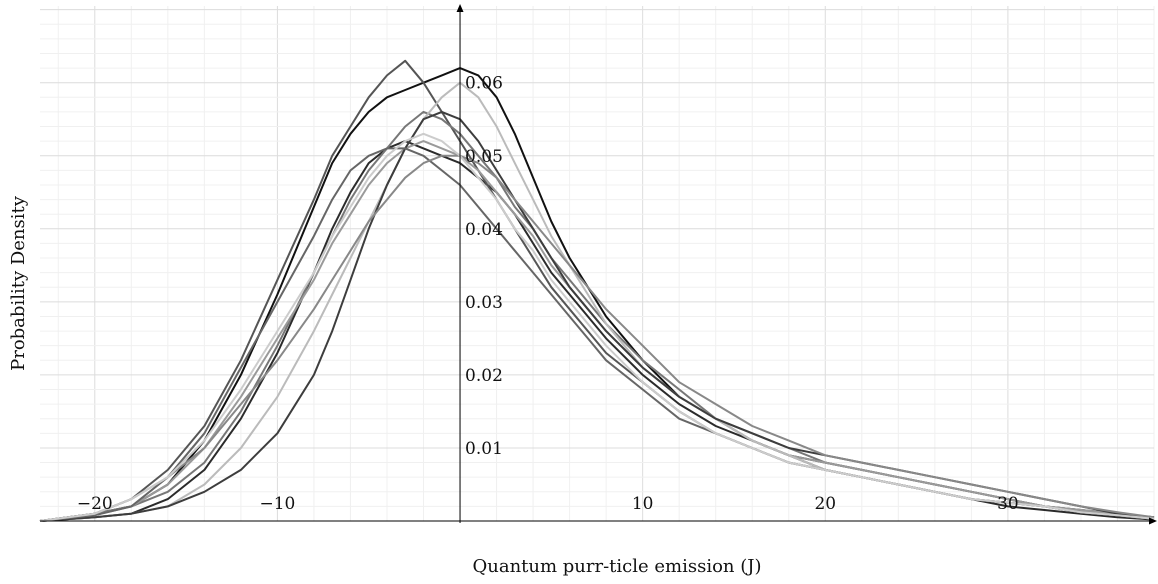  What do you see at coordinates (484, 449) in the screenshot?
I see `y-tick-label: 0.01` at bounding box center [484, 449].